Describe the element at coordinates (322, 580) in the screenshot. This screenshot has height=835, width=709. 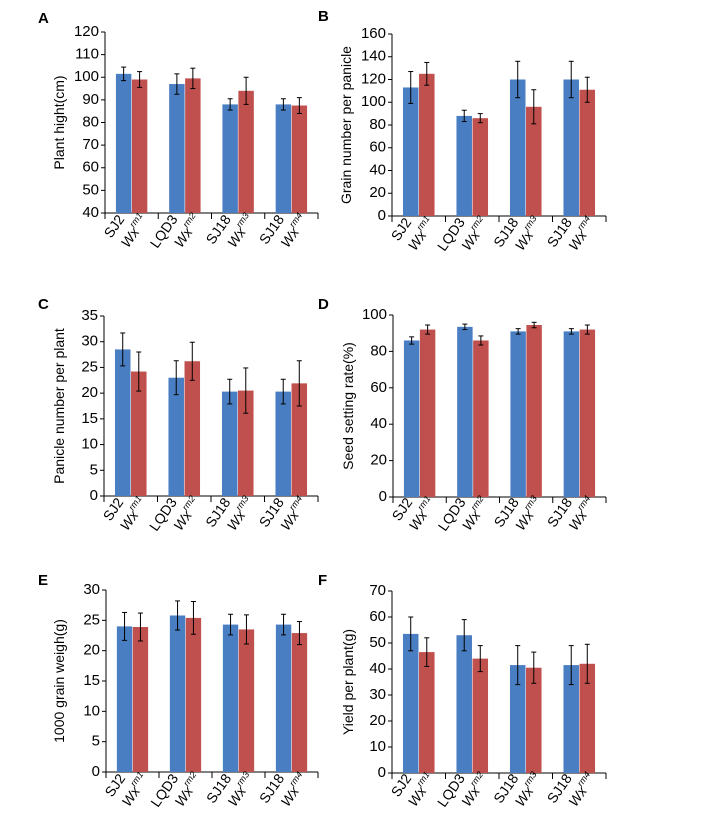
I see `panel-letter: F` at that location.